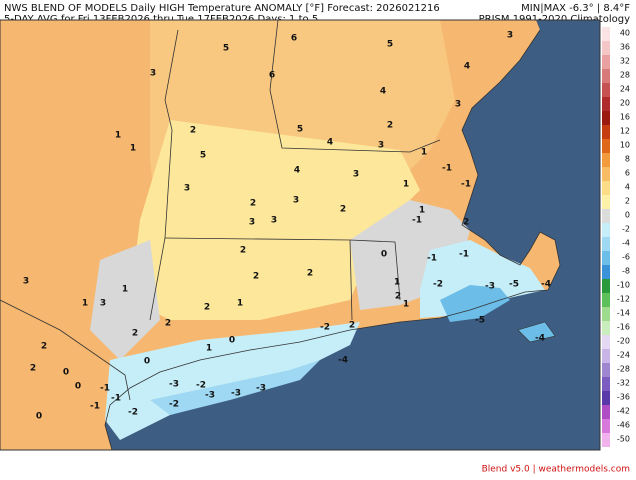 The image size is (636, 480). What do you see at coordinates (625, 103) in the screenshot?
I see `colorbar-label: 20` at bounding box center [625, 103].